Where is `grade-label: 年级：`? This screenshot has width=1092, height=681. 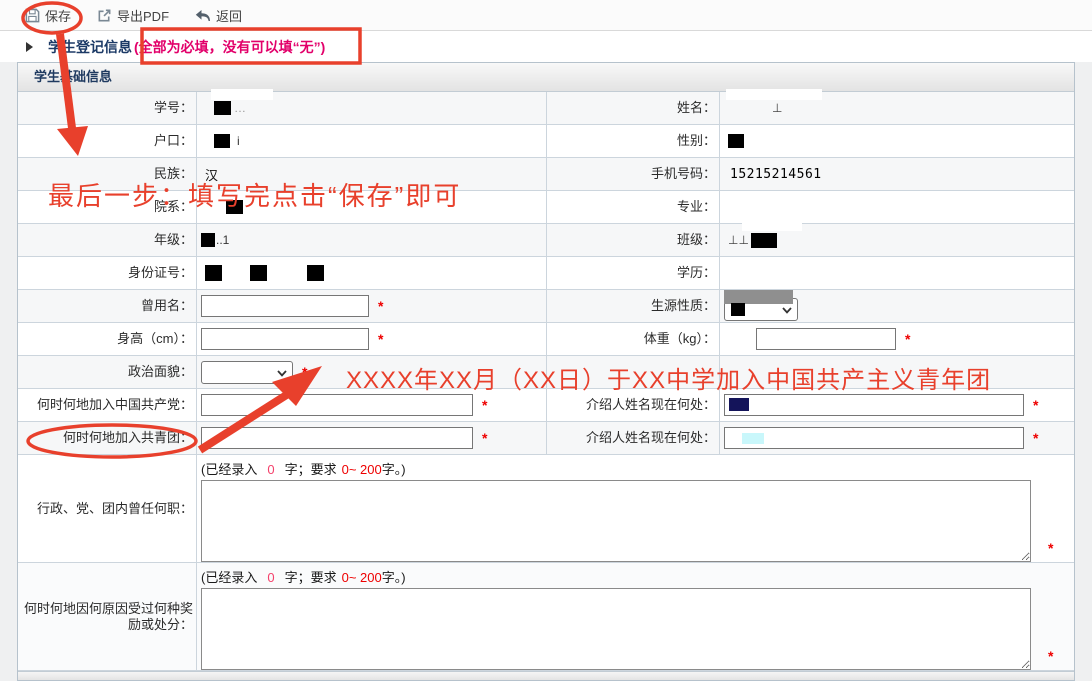
grade-label: 年级： is located at coordinates (107, 240).